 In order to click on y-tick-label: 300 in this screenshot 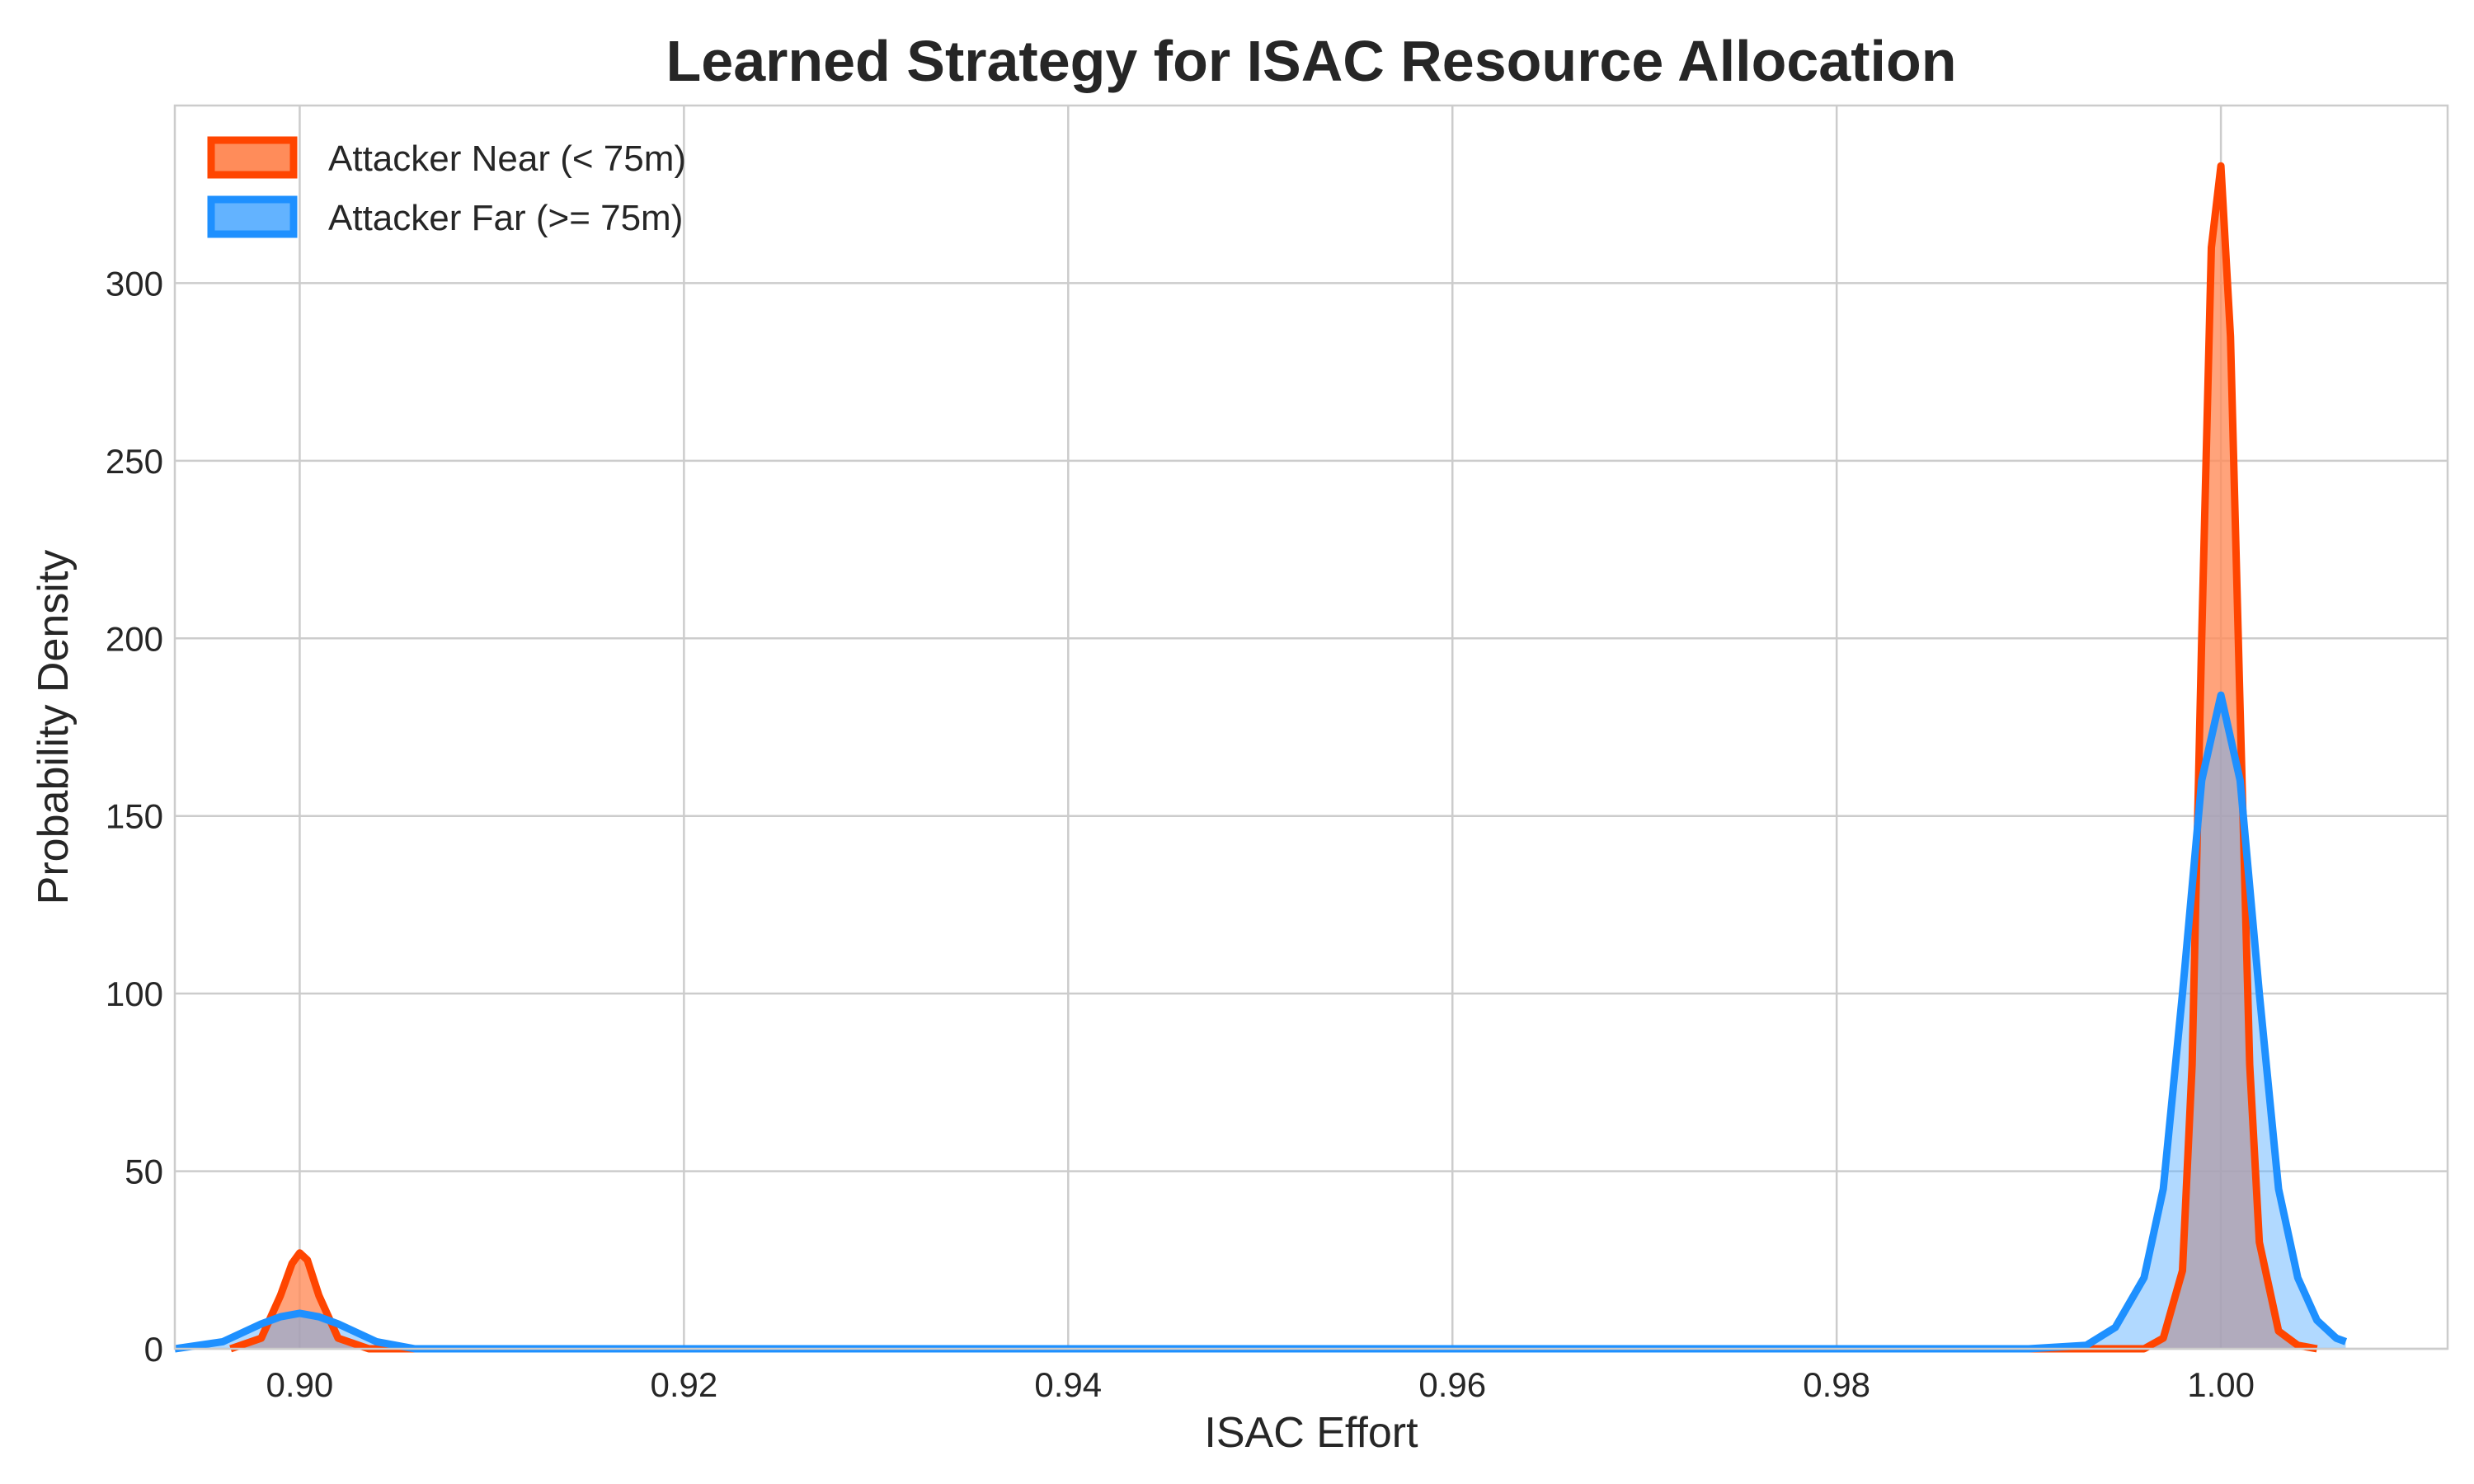, I will do `click(134, 283)`.